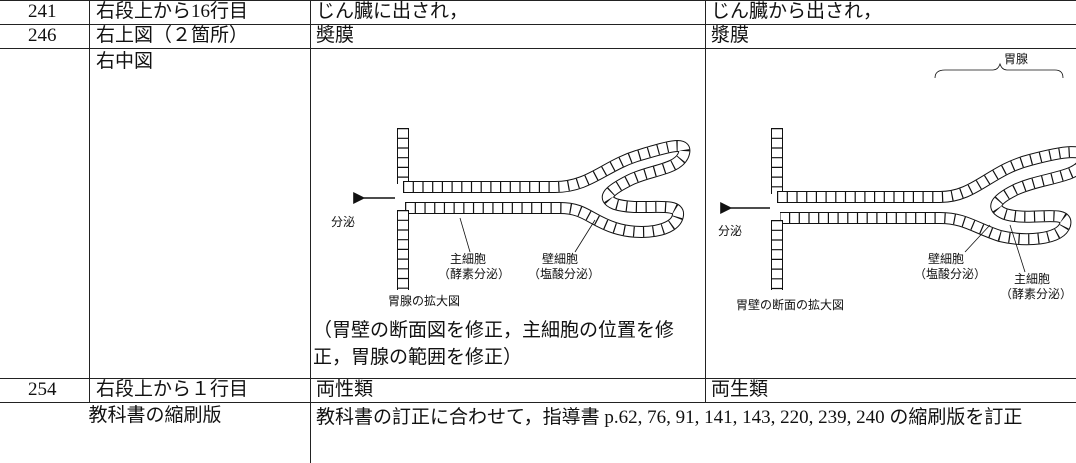  What do you see at coordinates (172, 11) in the screenshot?
I see `location: 右段上から16行目` at bounding box center [172, 11].